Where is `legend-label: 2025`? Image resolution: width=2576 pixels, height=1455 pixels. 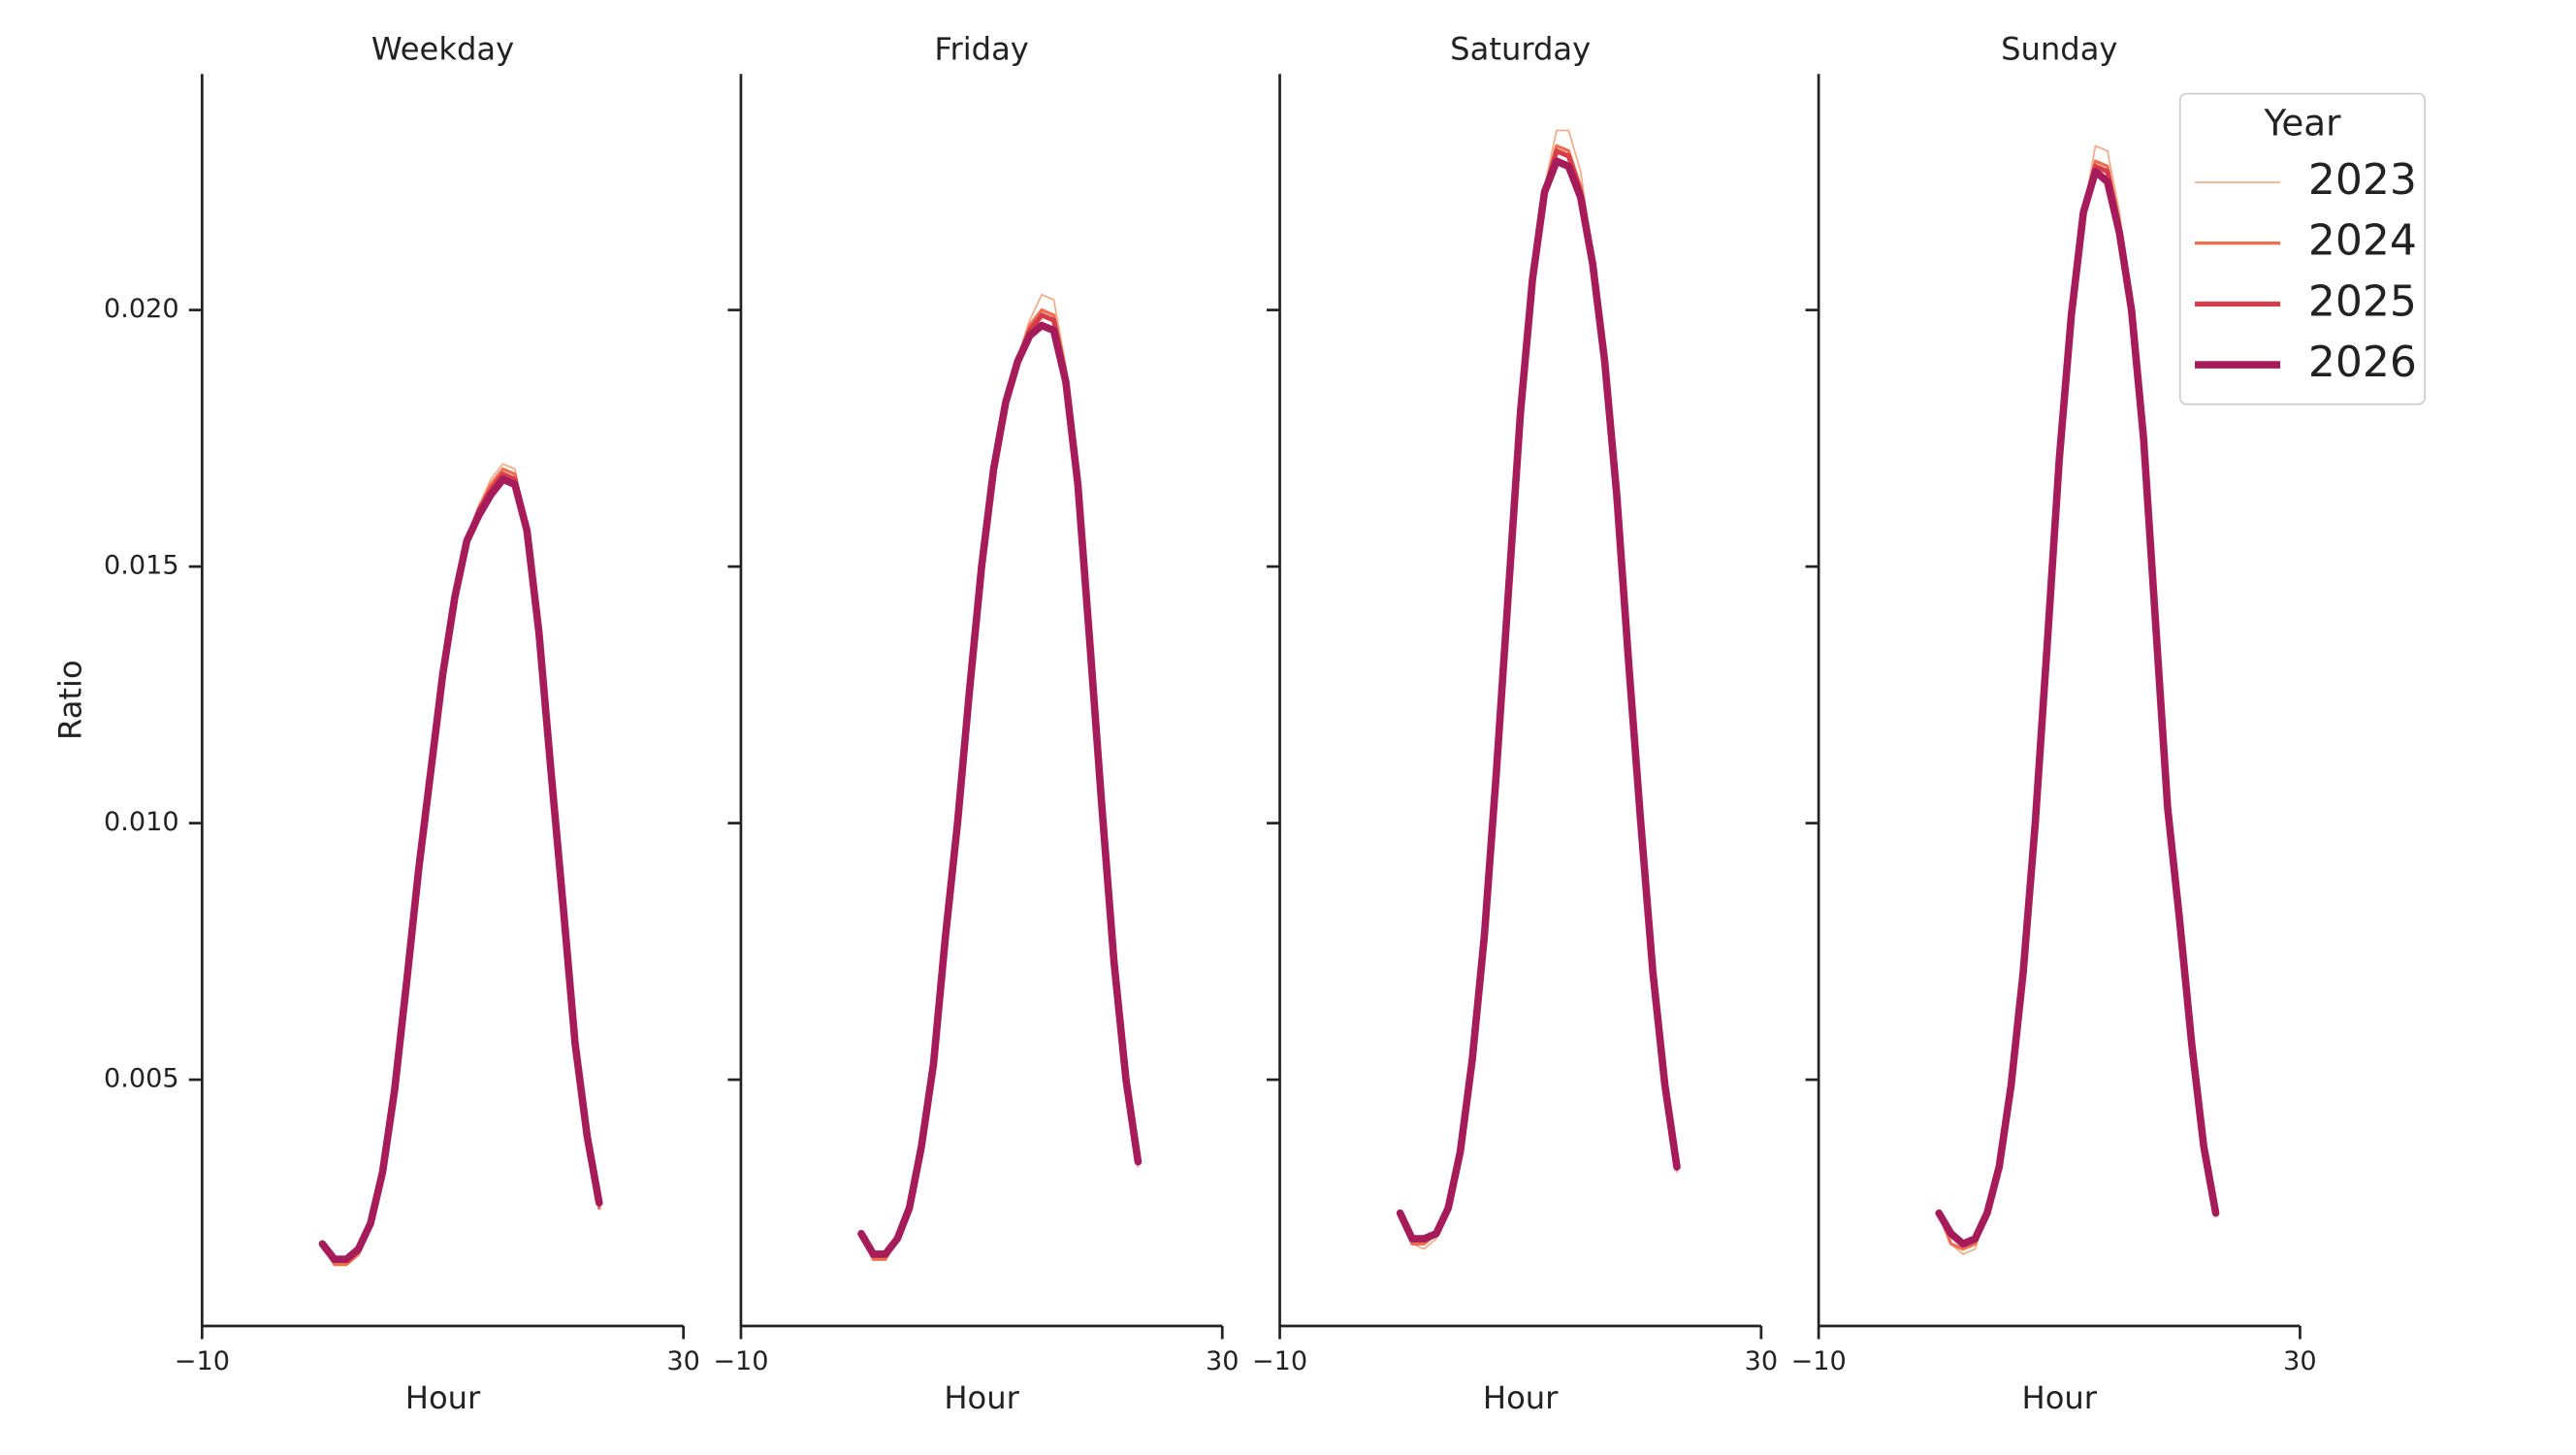 legend-label: 2025 is located at coordinates (2362, 301).